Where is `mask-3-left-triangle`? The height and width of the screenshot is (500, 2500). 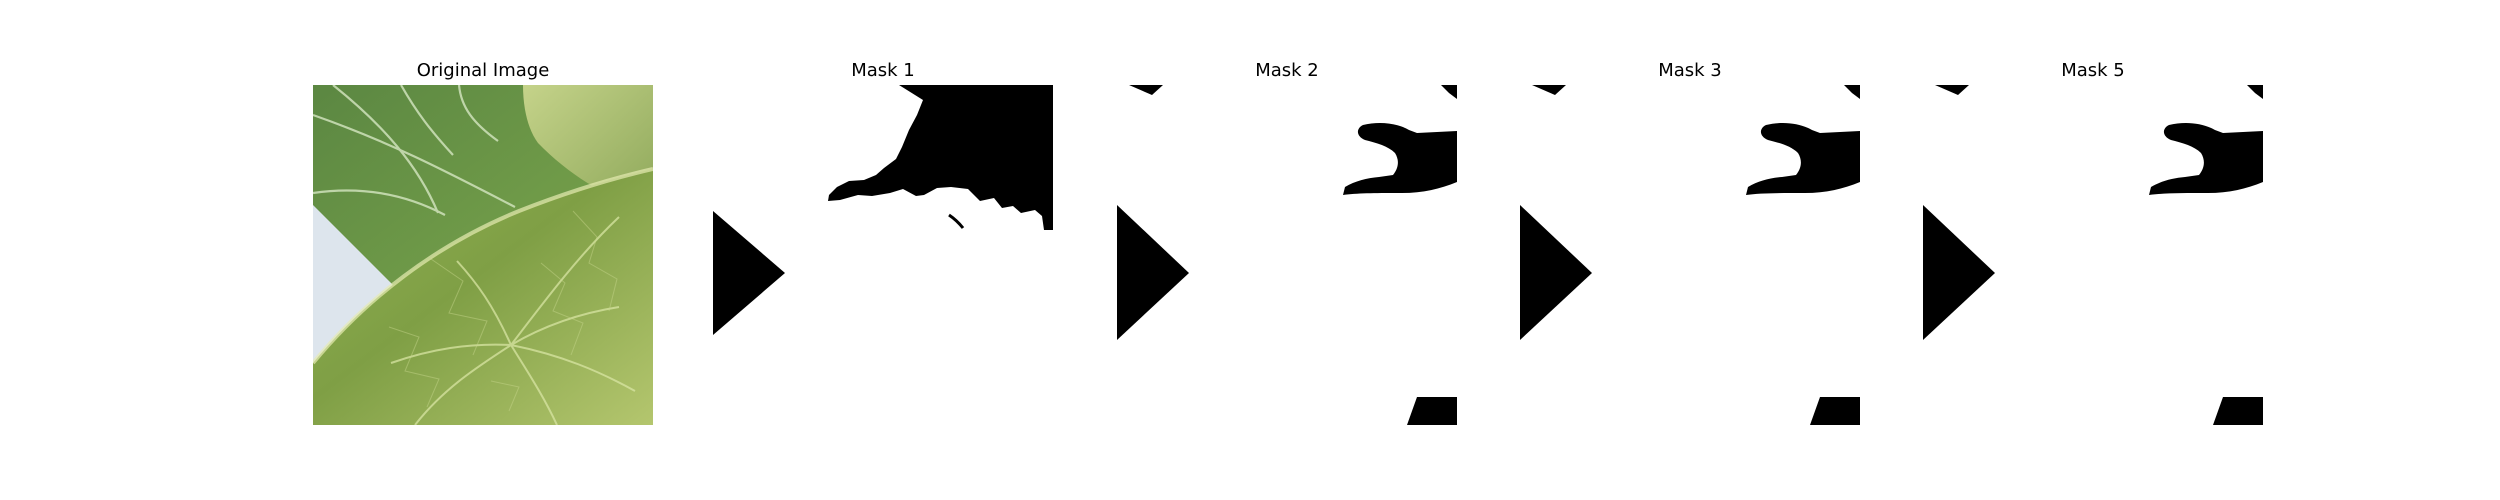 mask-3-left-triangle is located at coordinates (1556, 272).